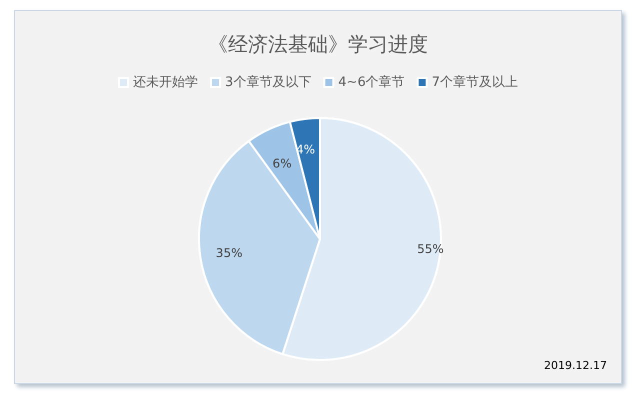 Image resolution: width=640 pixels, height=399 pixels. I want to click on data-label: 35%, so click(229, 253).